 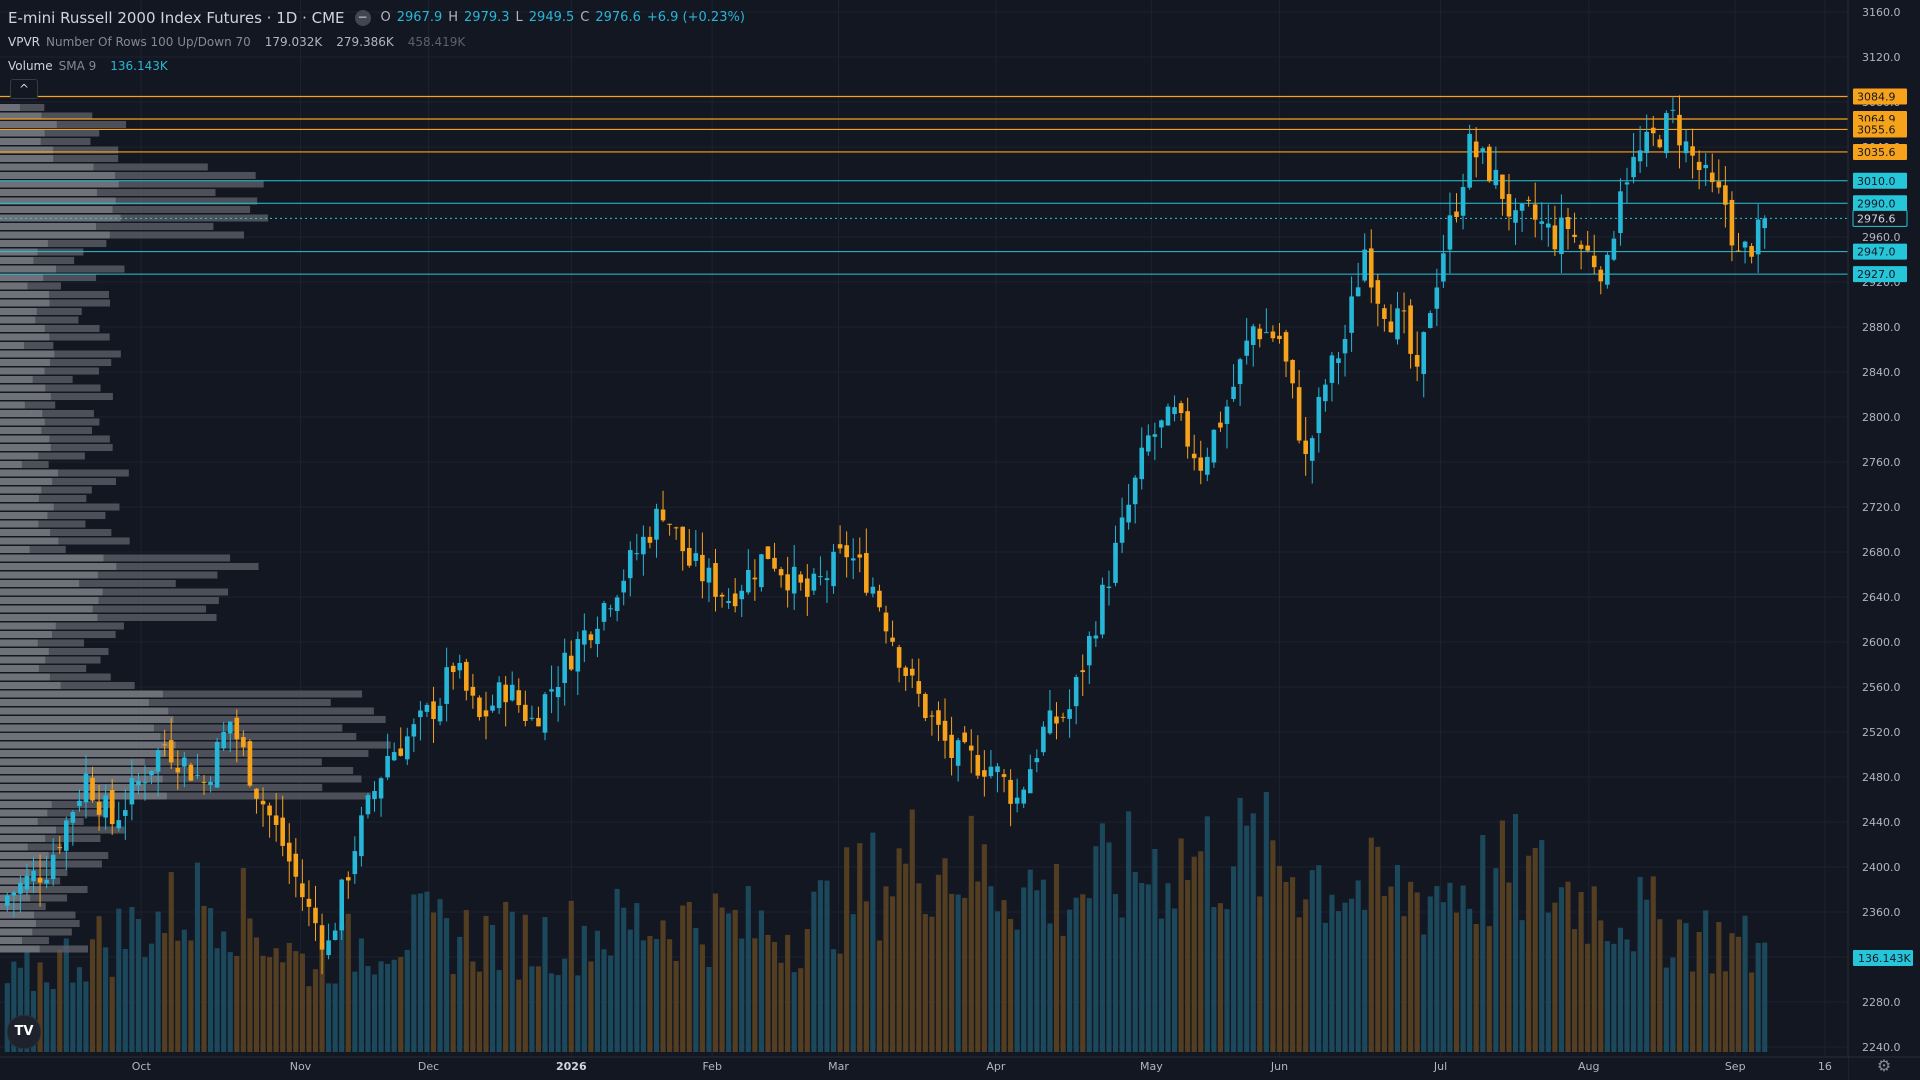 I want to click on settings-gear-icon: ⚙, so click(x=1884, y=1065).